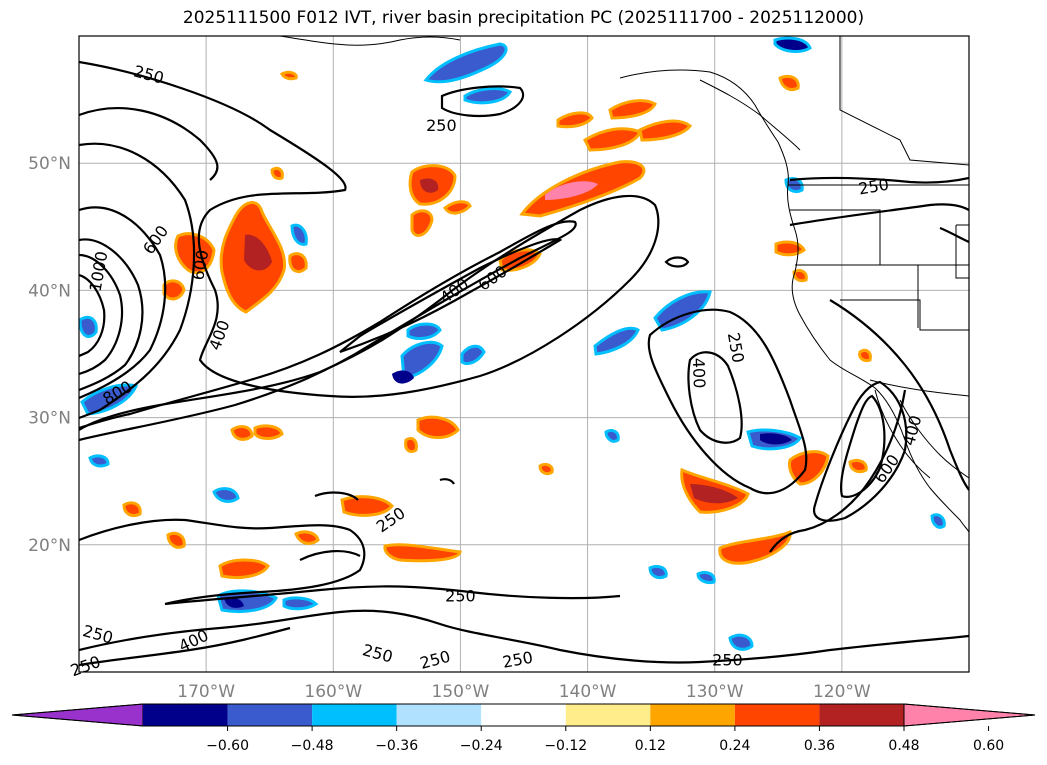  What do you see at coordinates (588, 692) in the screenshot?
I see `lon-tick-label: 140°W` at bounding box center [588, 692].